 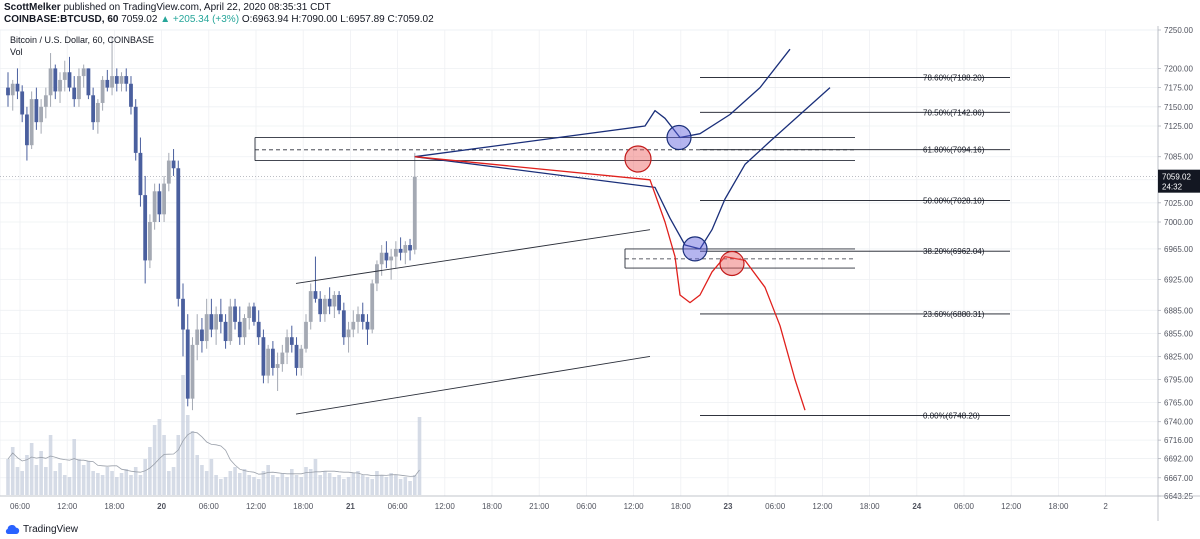 What do you see at coordinates (954, 251) in the screenshot?
I see `fib-level-label: 38.20%(6962.04)` at bounding box center [954, 251].